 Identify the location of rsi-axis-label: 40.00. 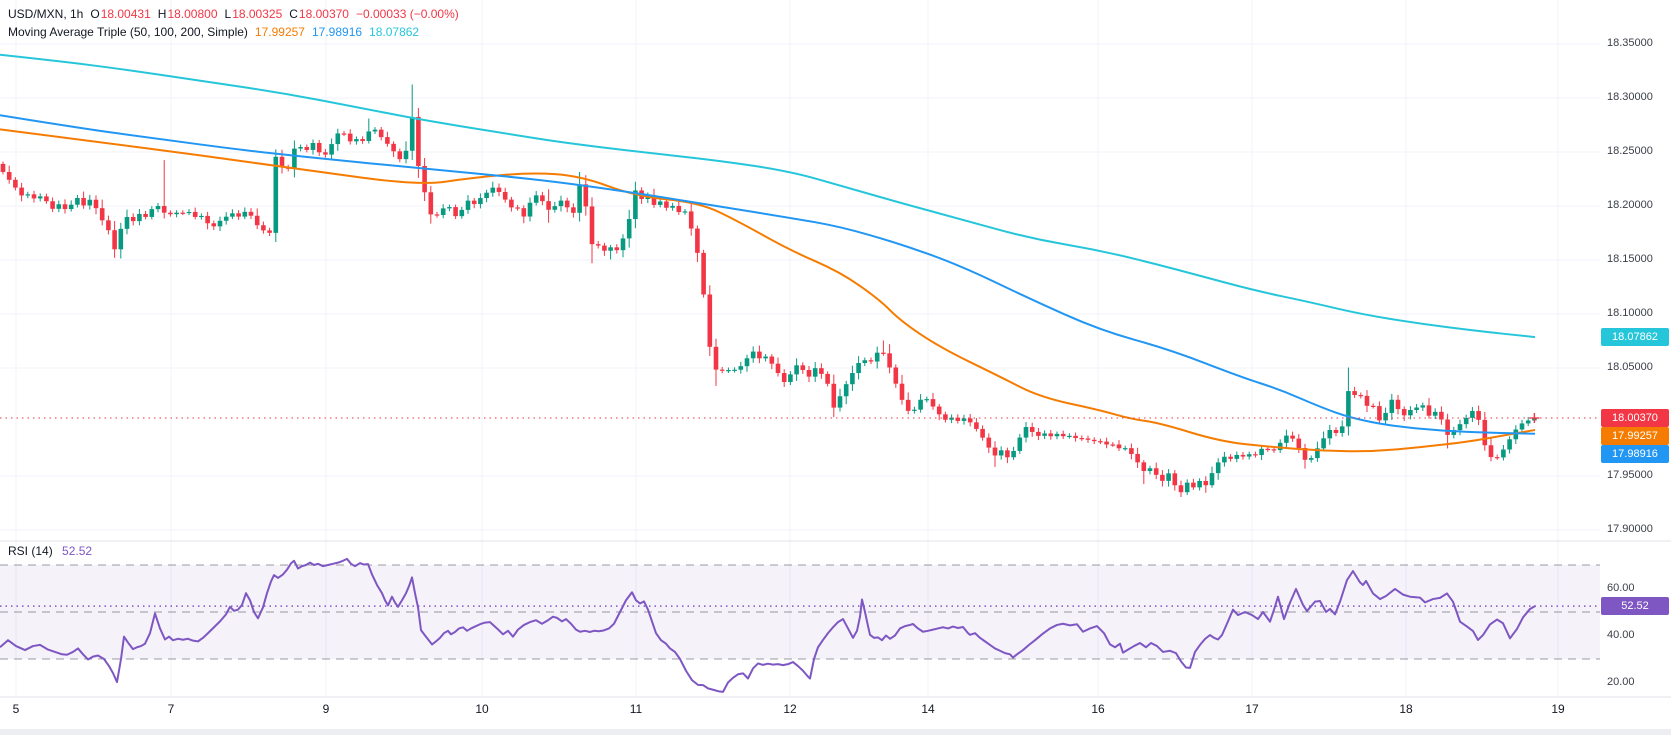
(1621, 634).